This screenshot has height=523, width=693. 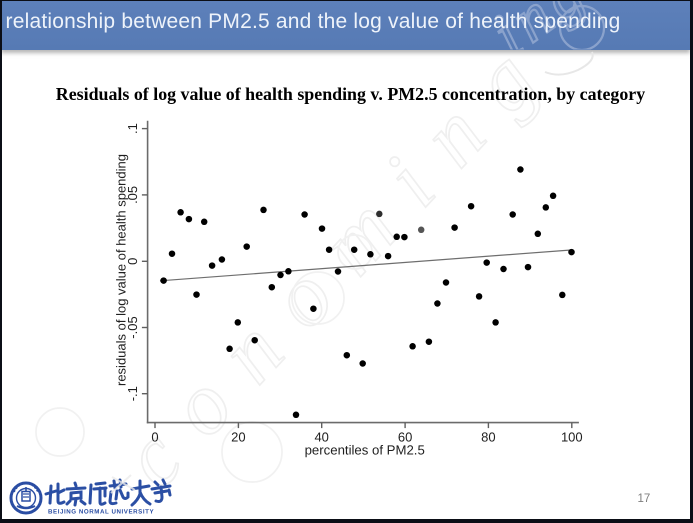 I want to click on svg-text: .05, so click(x=132, y=195).